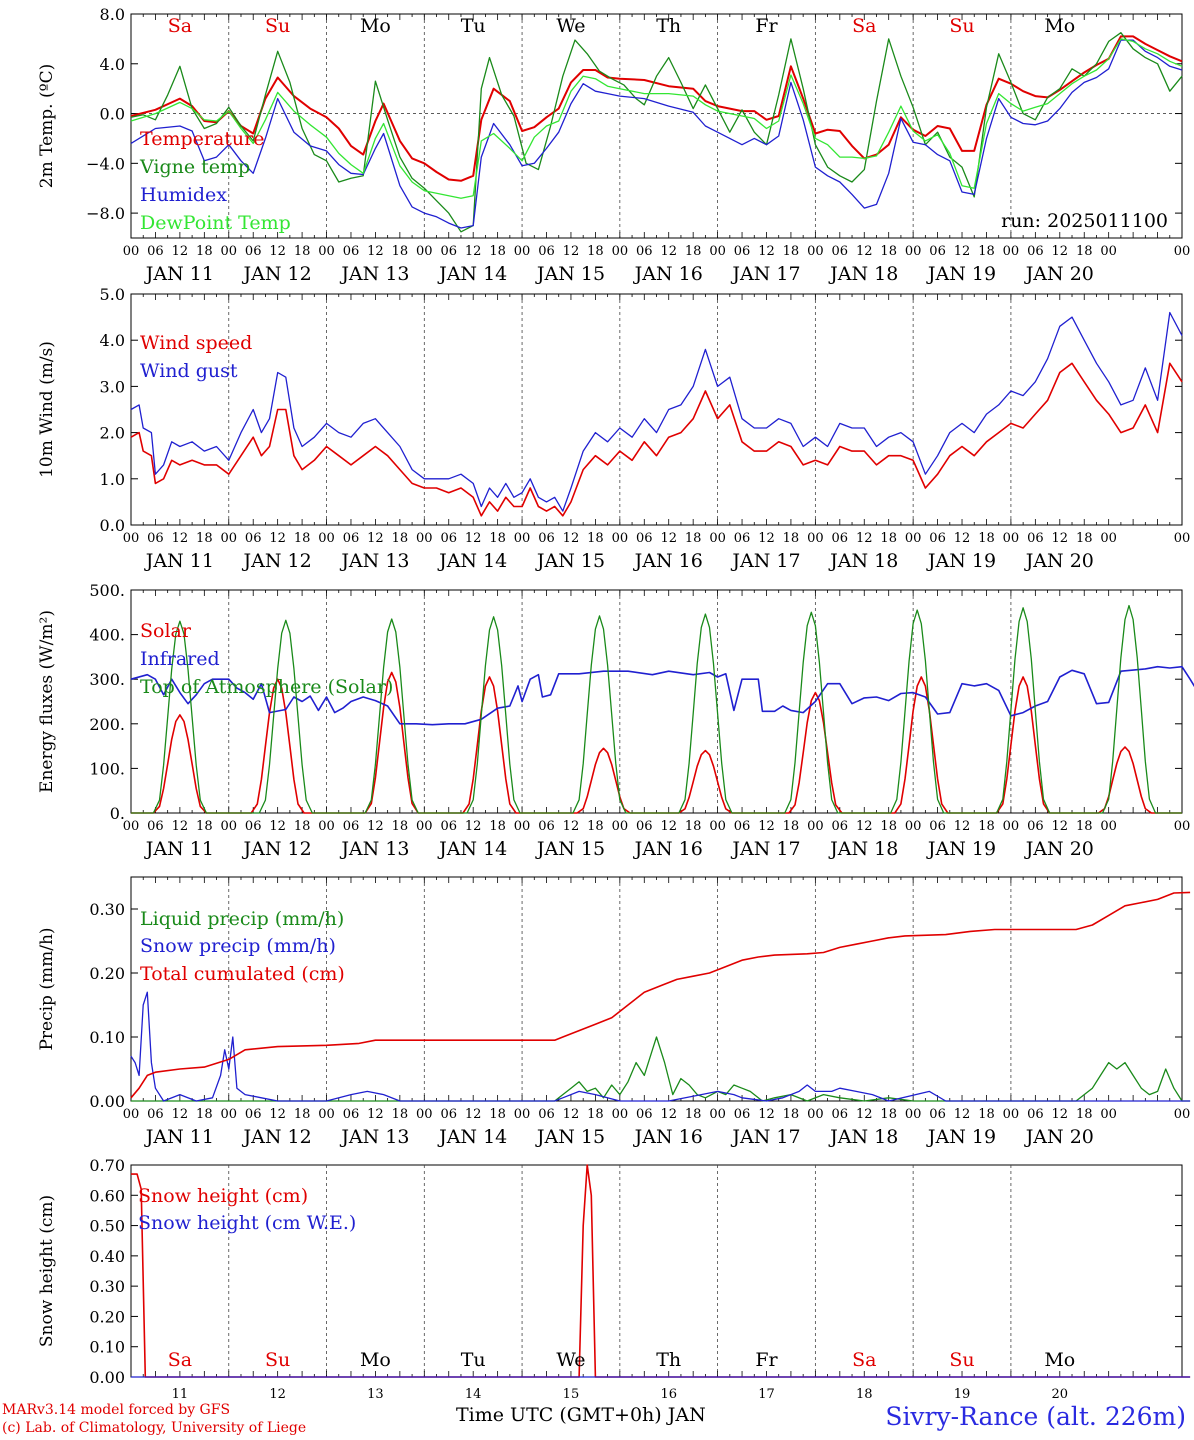 The width and height of the screenshot is (1194, 1440). Describe the element at coordinates (1084, 221) in the screenshot. I see `run-label: run: 2025011100` at that location.